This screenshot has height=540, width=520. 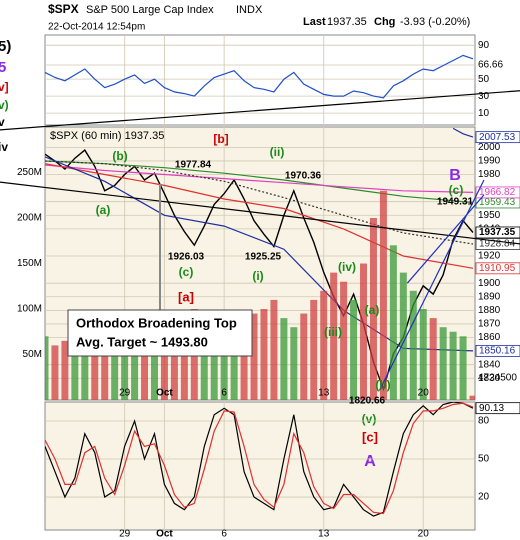 I want to click on y-tick-label: 1870, so click(x=489, y=324).